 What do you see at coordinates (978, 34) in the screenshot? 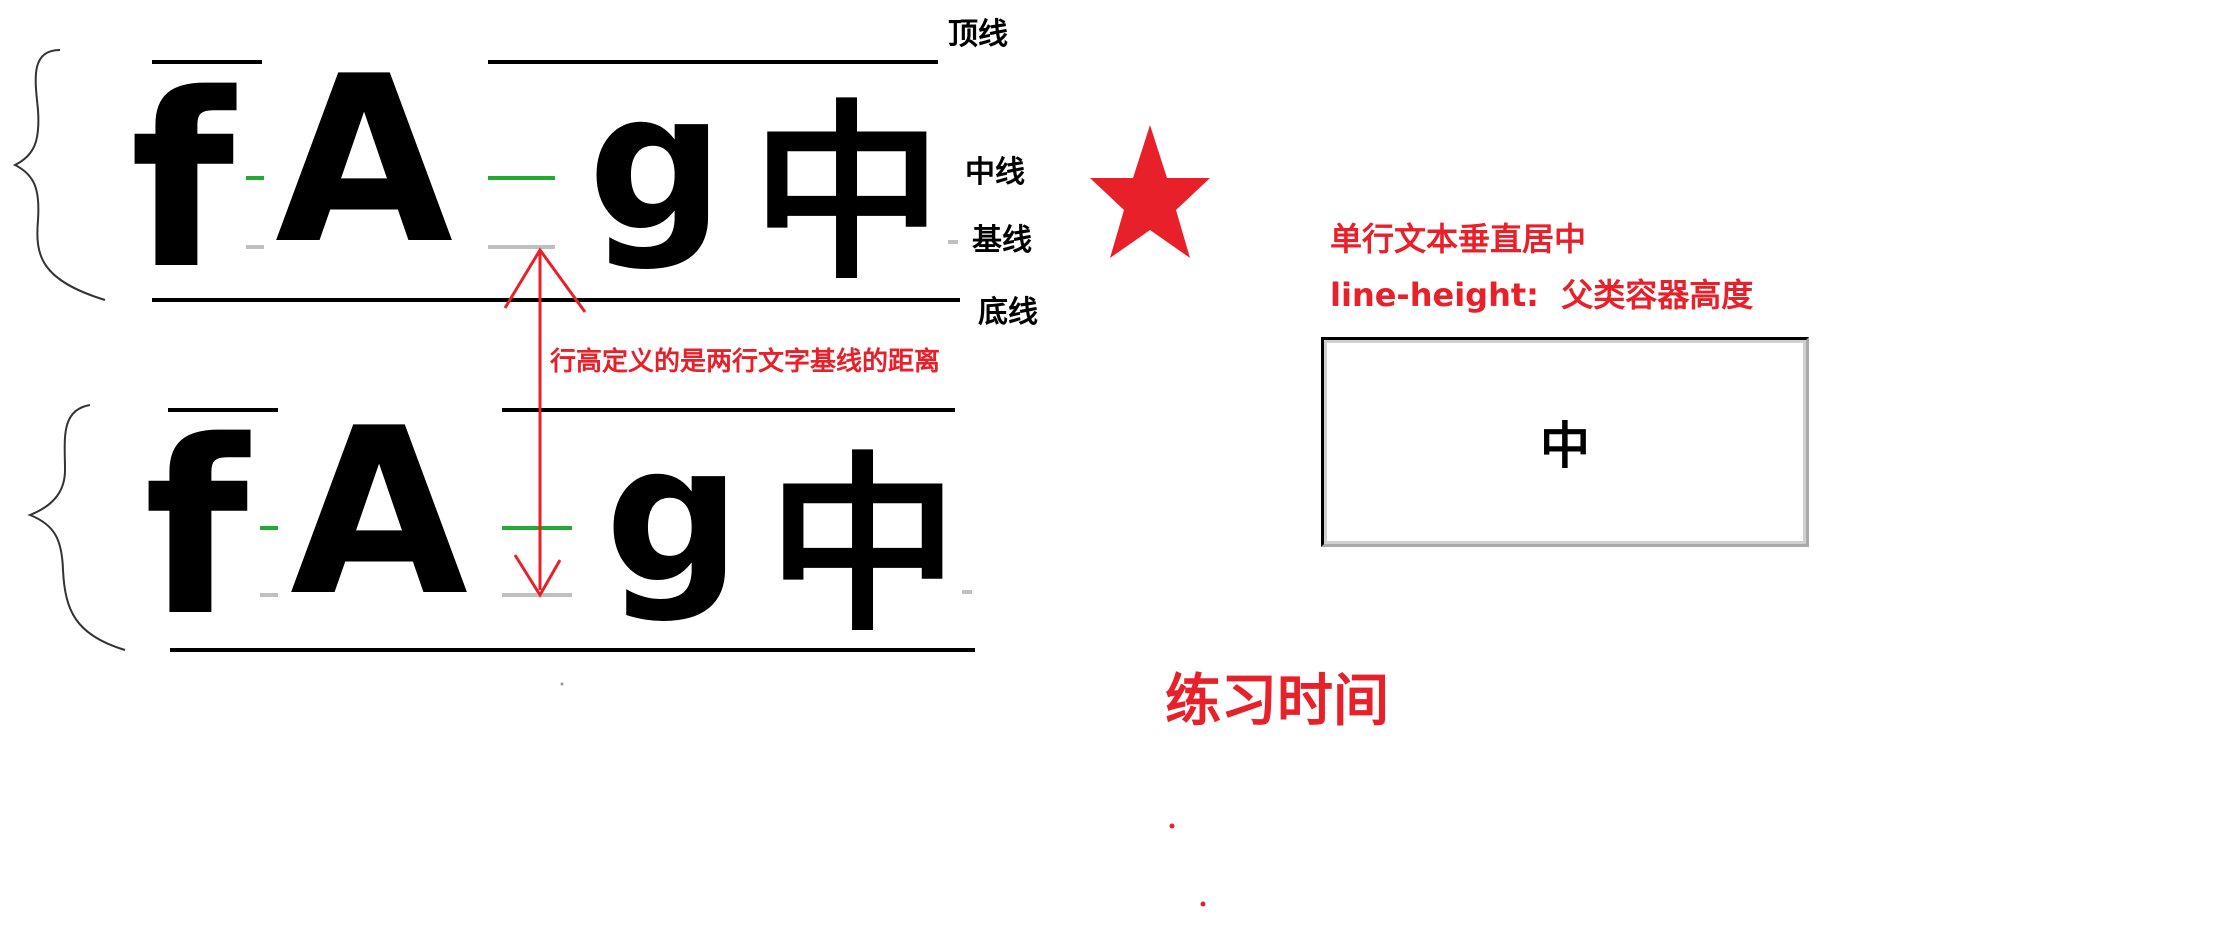
I see `top-line-label: 顶线` at bounding box center [978, 34].